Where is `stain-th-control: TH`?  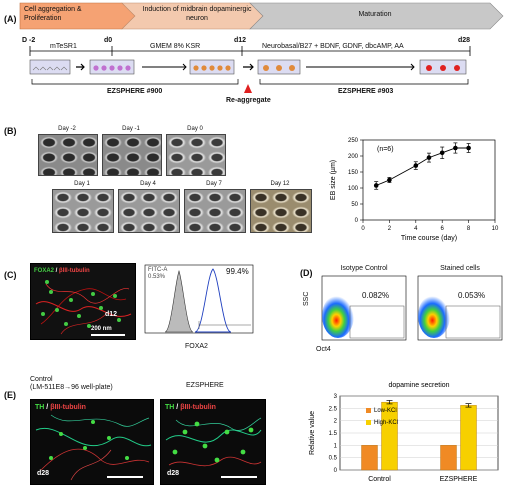
stain-th-control: TH is located at coordinates (40, 407).